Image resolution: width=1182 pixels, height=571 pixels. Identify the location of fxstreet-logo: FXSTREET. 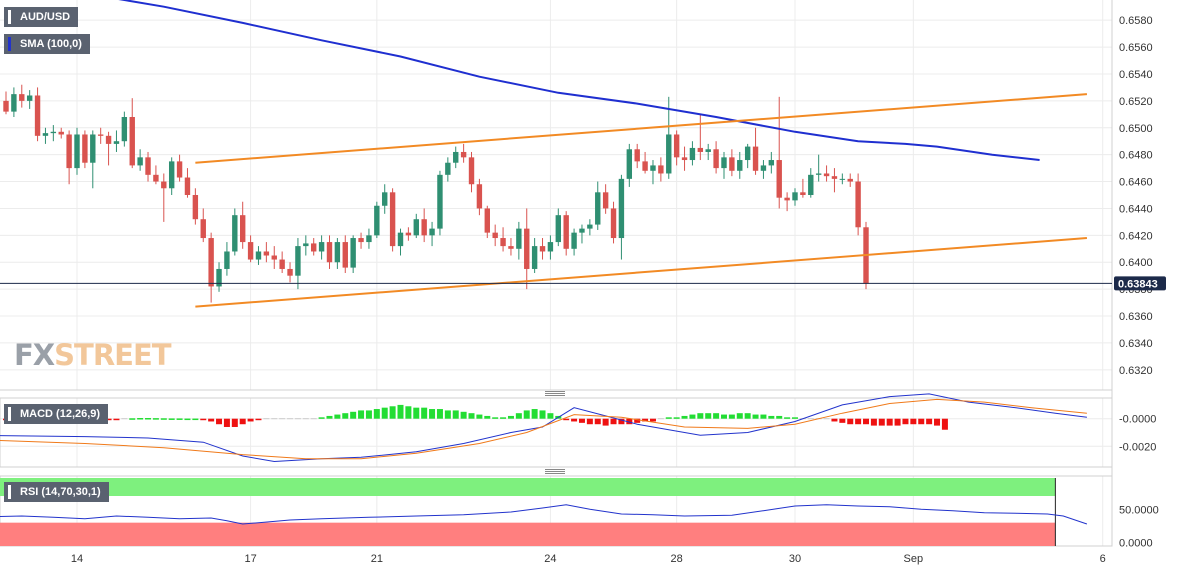
(93, 355).